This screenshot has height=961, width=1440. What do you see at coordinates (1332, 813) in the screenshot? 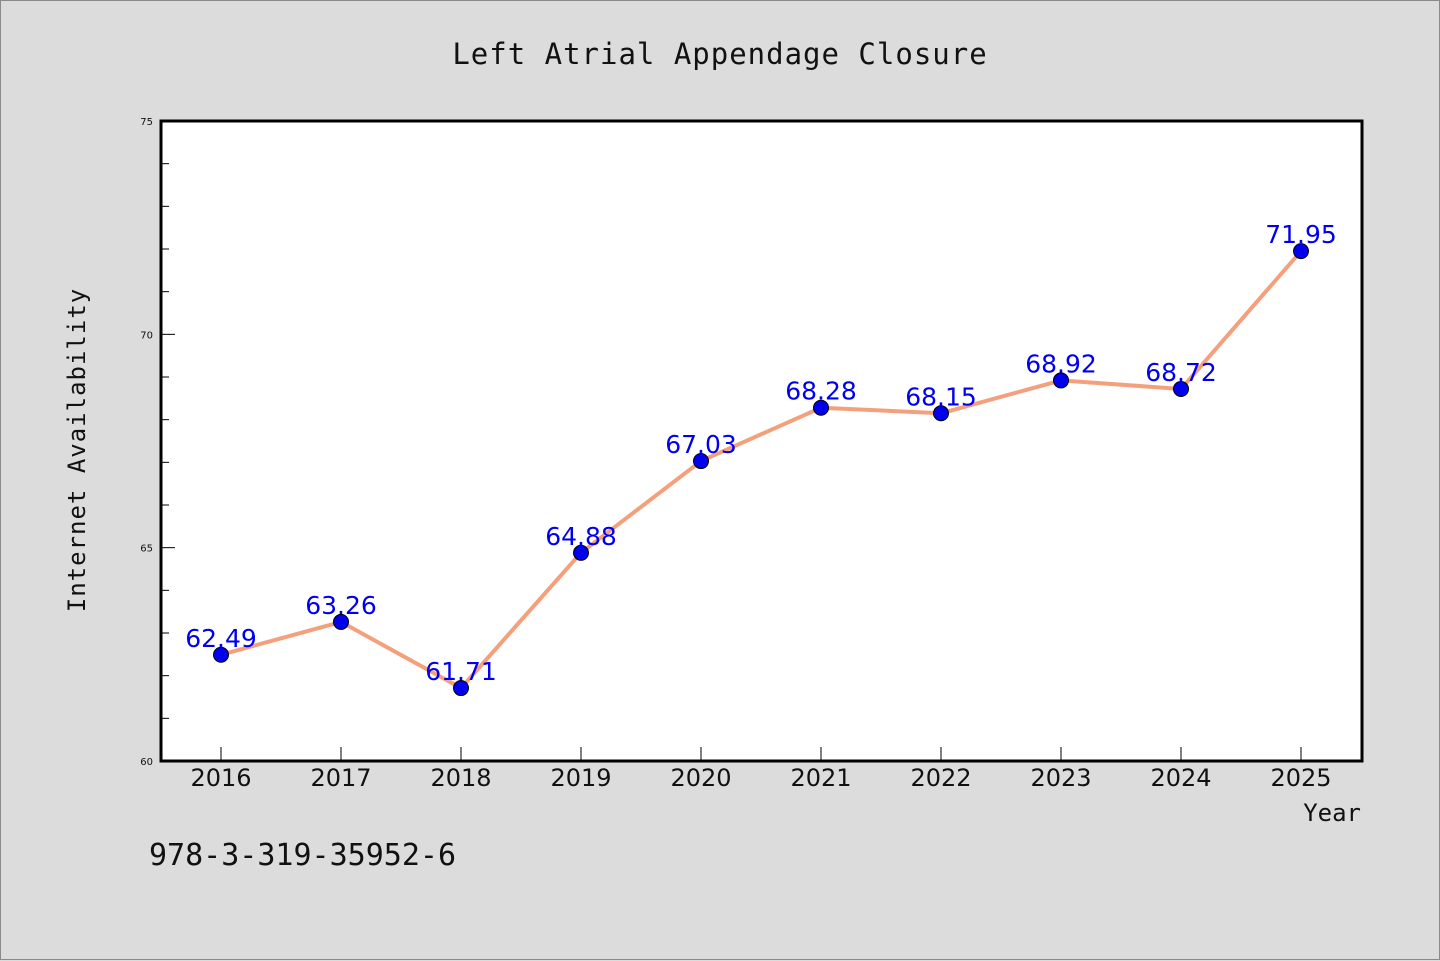
I see `x-axis-label: Year` at bounding box center [1332, 813].